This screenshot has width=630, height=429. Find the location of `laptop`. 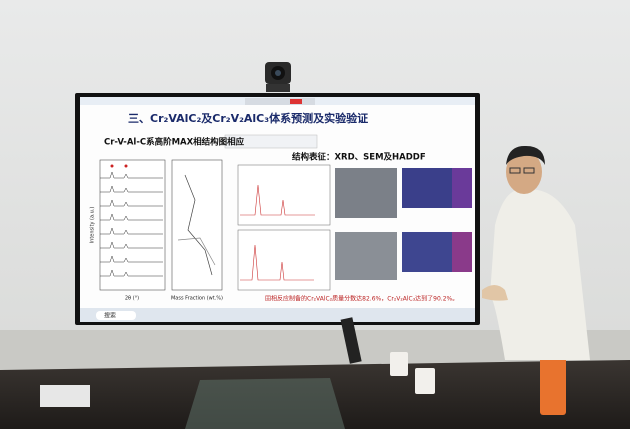

laptop is located at coordinates (351, 340).